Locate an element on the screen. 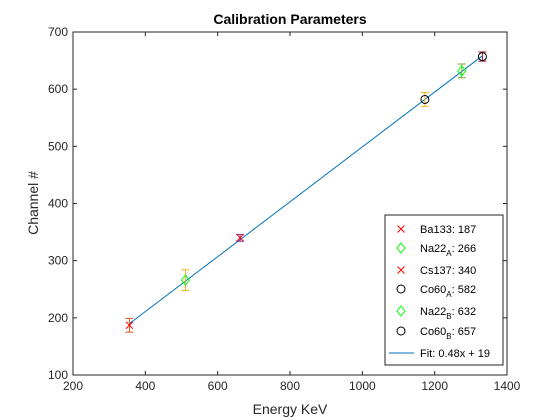 This screenshot has width=560, height=420. legend-label: Ba133: 187 is located at coordinates (448, 230).